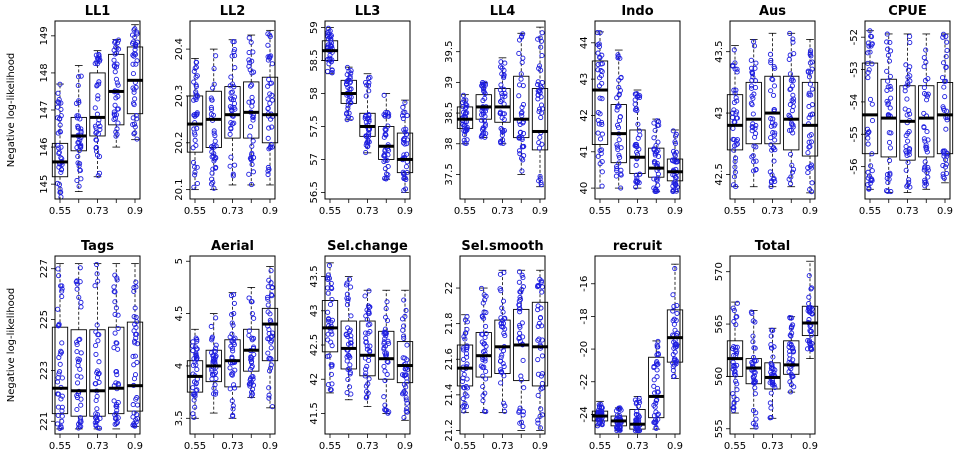 This screenshot has width=960, height=464. Describe the element at coordinates (584, 151) in the screenshot. I see `y-tick-label: 41` at that location.